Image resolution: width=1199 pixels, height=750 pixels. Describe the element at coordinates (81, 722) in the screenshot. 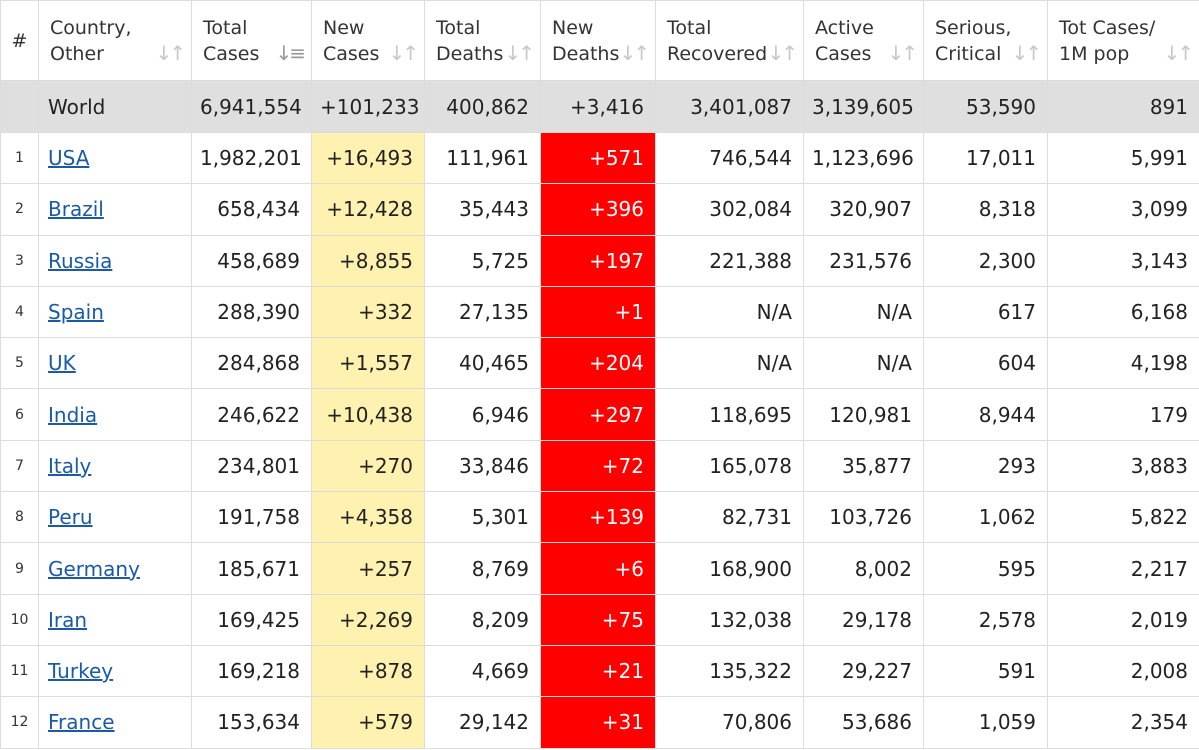

I see `country-link: France` at that location.